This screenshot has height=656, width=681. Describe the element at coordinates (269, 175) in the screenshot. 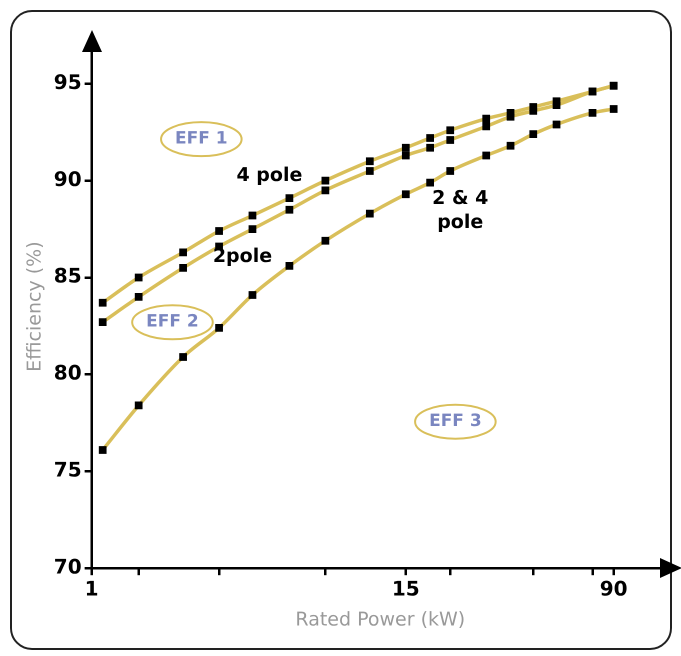

I see `series-label: 4 pole` at that location.